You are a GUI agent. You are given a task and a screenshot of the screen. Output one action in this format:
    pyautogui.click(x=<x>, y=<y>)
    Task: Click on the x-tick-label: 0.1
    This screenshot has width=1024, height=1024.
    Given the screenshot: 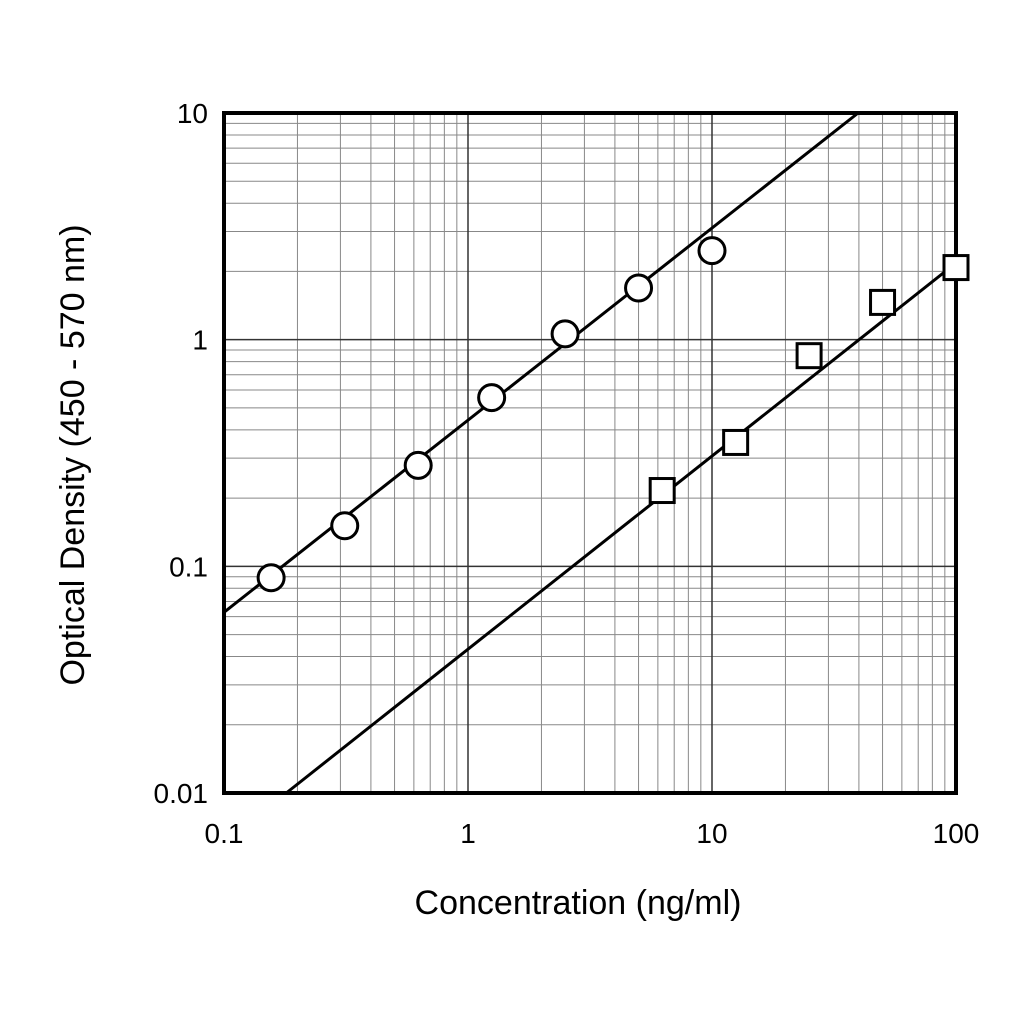 What is the action you would take?
    pyautogui.click(x=224, y=833)
    